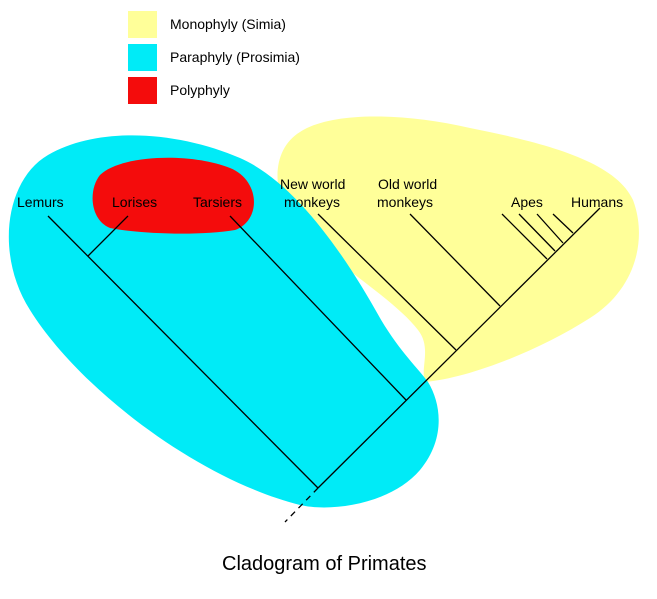  Describe the element at coordinates (40, 202) in the screenshot. I see `taxon-label-lemurs: Lemurs` at that location.